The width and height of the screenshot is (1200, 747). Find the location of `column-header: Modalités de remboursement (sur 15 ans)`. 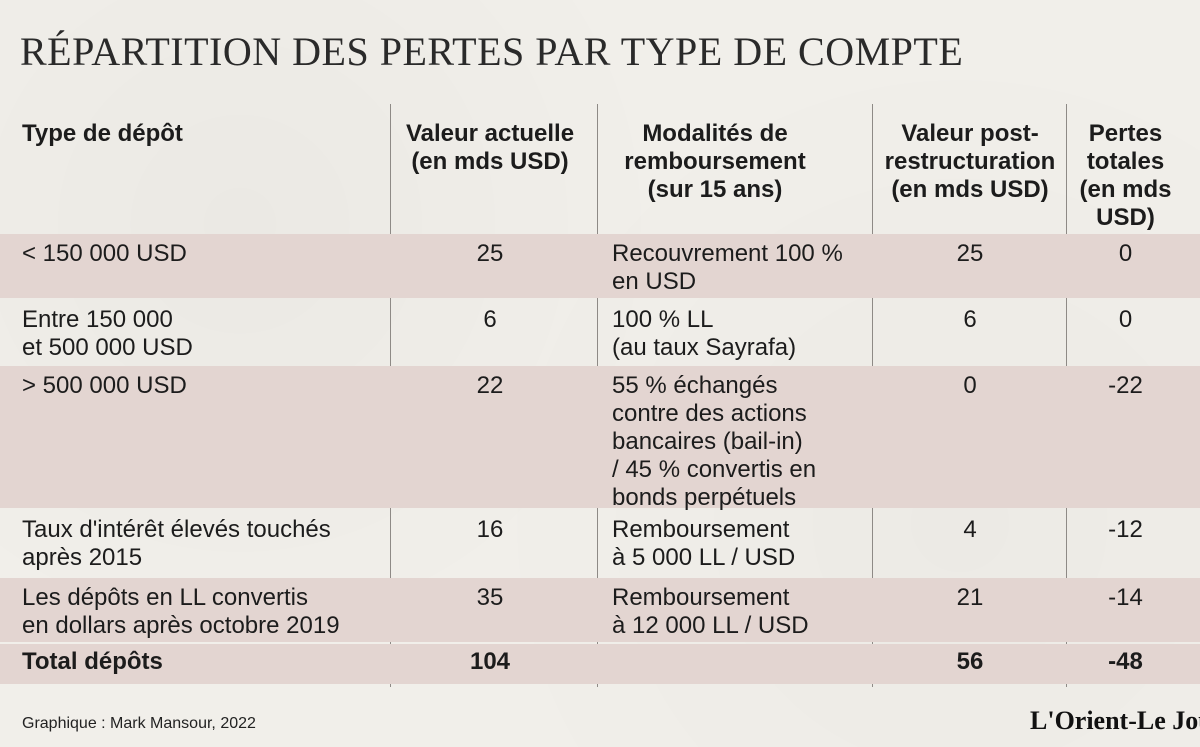

column-header: Modalités de remboursement (sur 15 ans) is located at coordinates (715, 161).